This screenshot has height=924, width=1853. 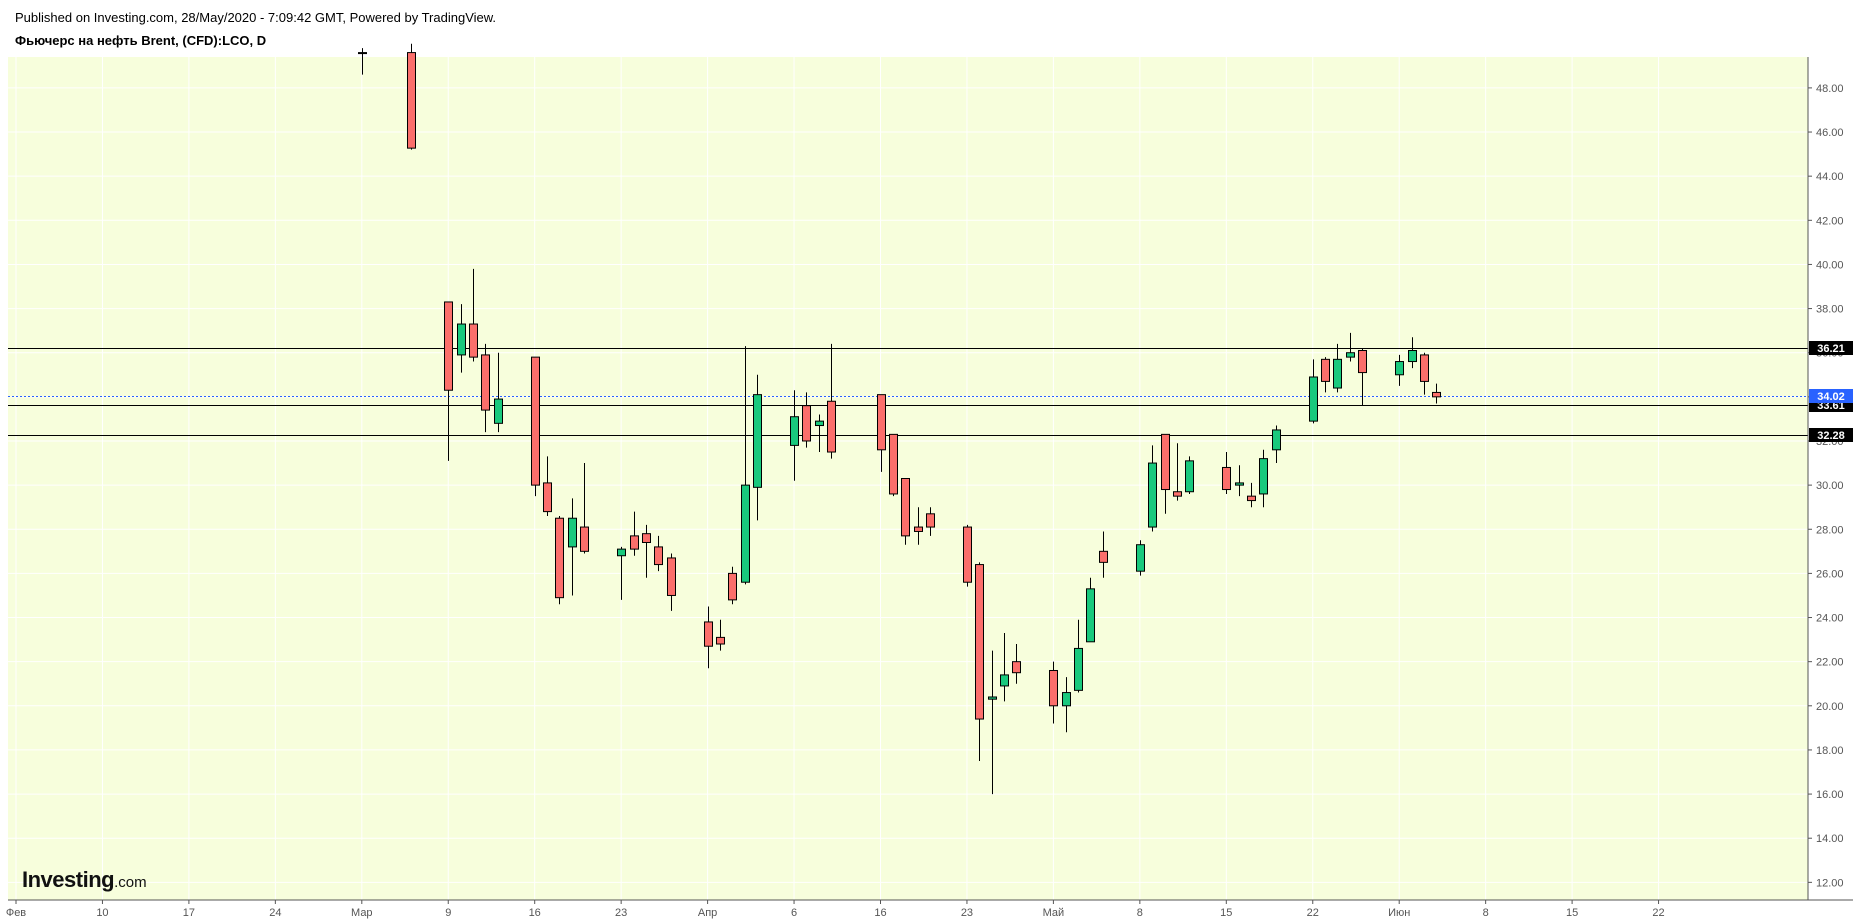 What do you see at coordinates (1054, 913) in the screenshot?
I see `x-tick-label: Май` at bounding box center [1054, 913].